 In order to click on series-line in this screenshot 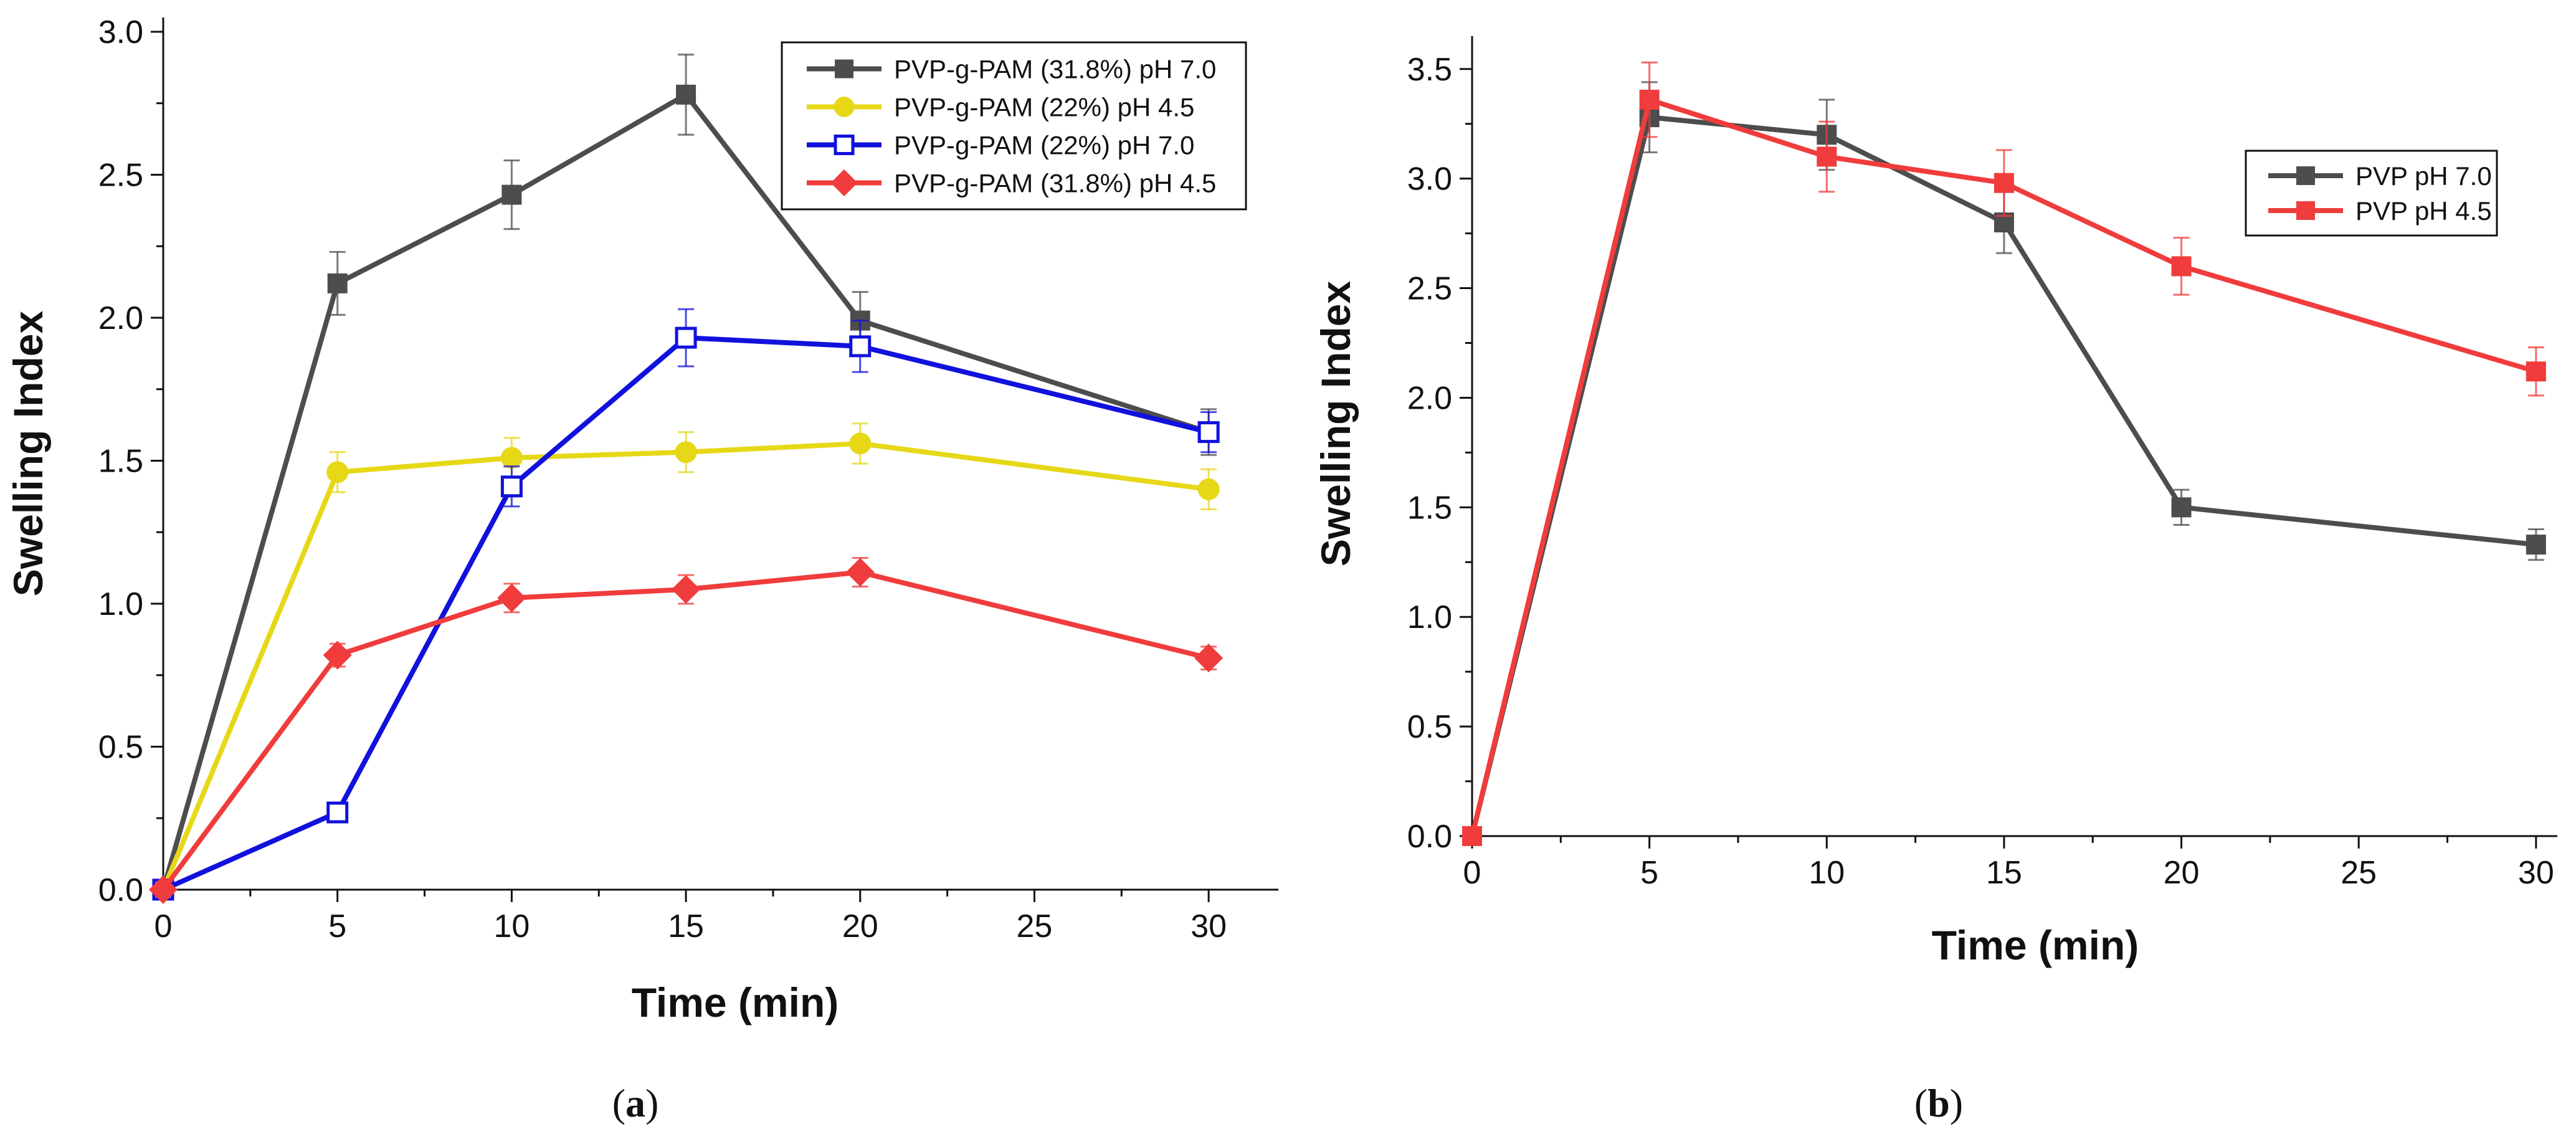, I will do `click(685, 730)`.